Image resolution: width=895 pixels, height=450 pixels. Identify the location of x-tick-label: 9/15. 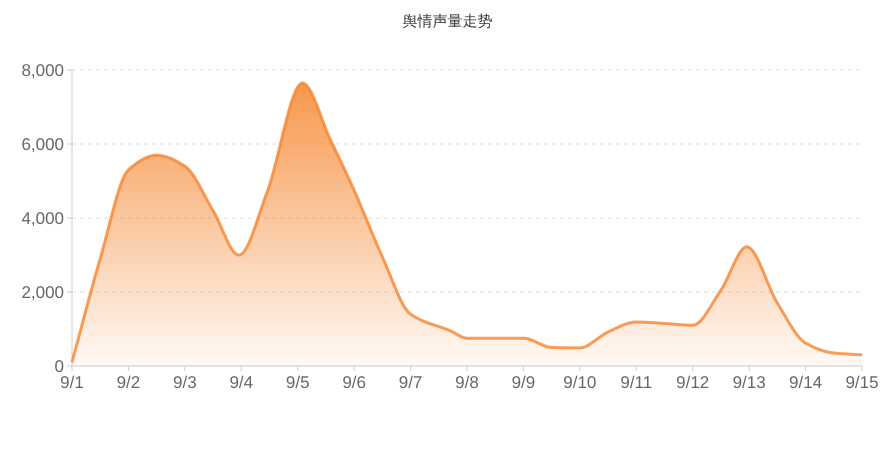
(862, 382).